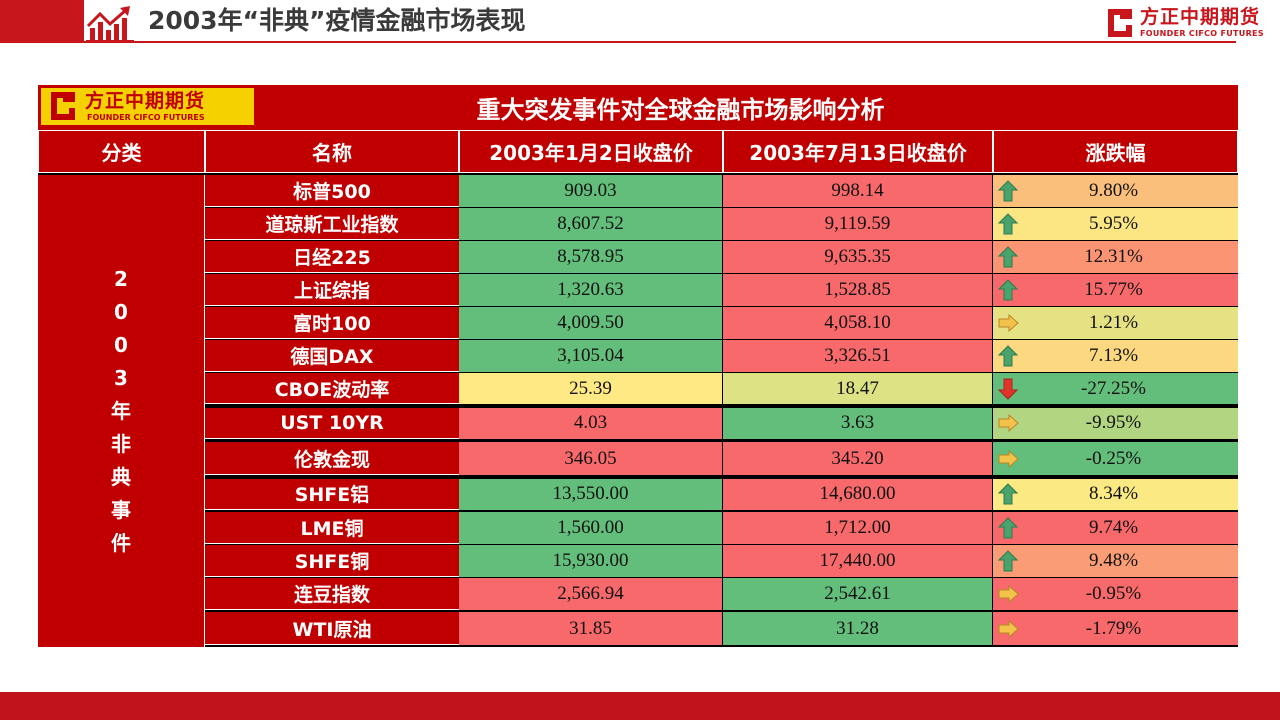  Describe the element at coordinates (590, 356) in the screenshot. I see `price-jan-cell: 3,105.04` at that location.